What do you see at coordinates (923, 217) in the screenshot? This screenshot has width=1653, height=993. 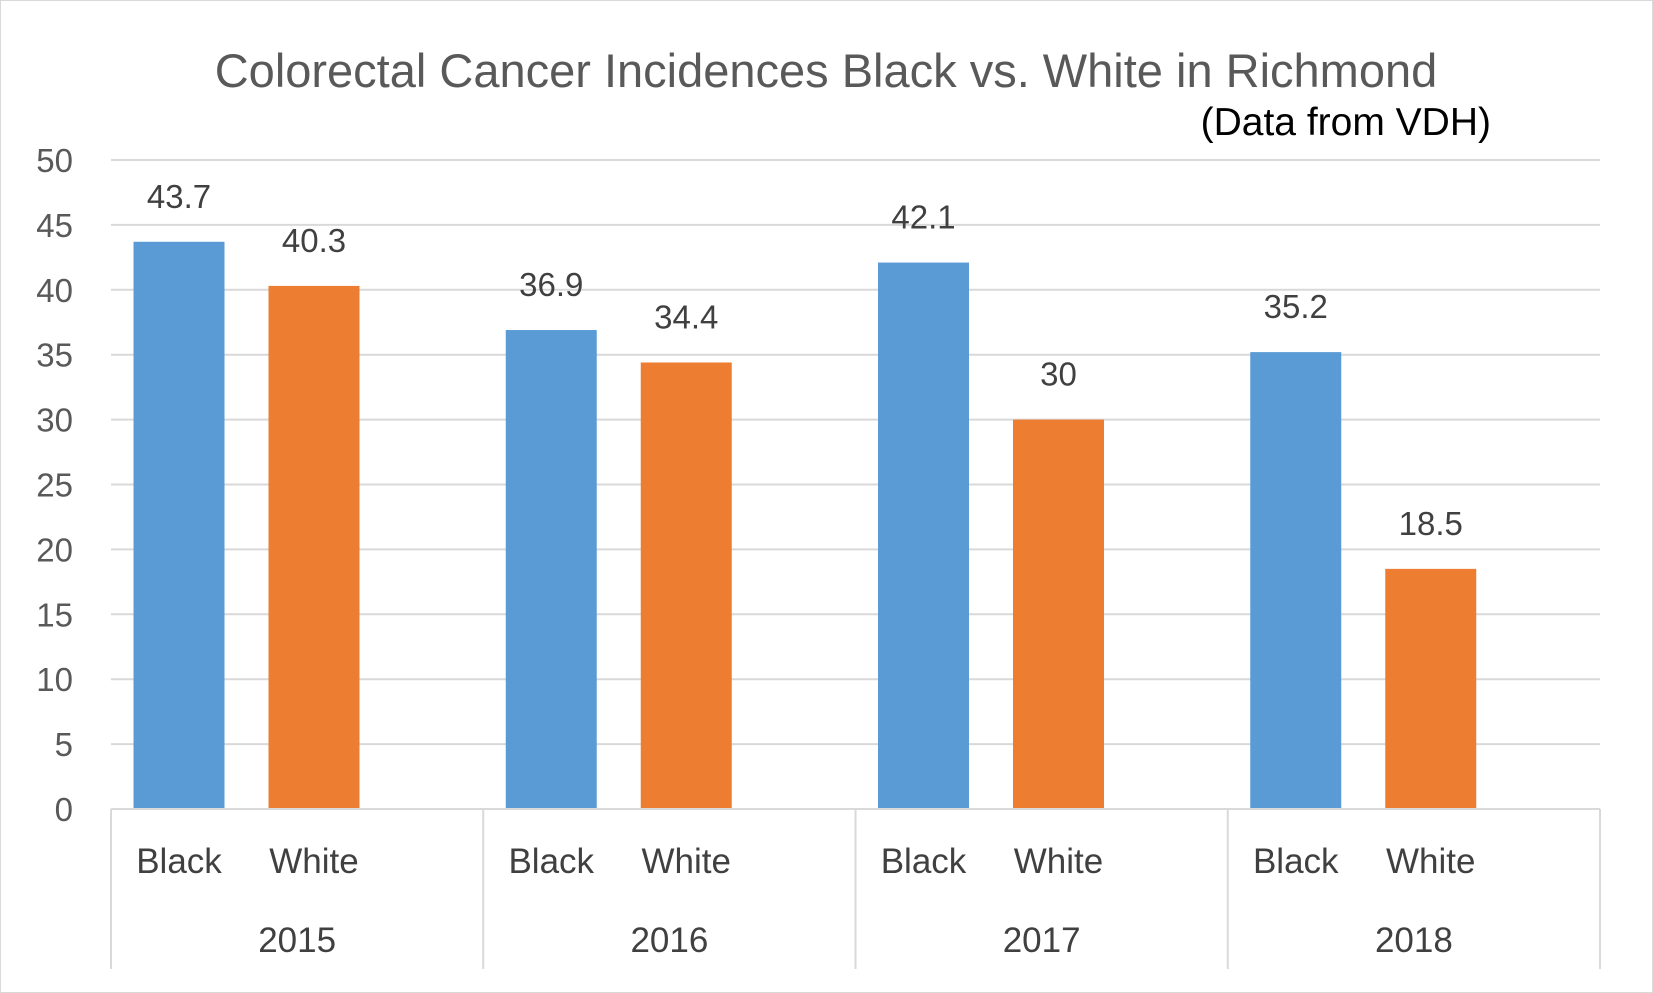 I see `data-label: 42.1` at bounding box center [923, 217].